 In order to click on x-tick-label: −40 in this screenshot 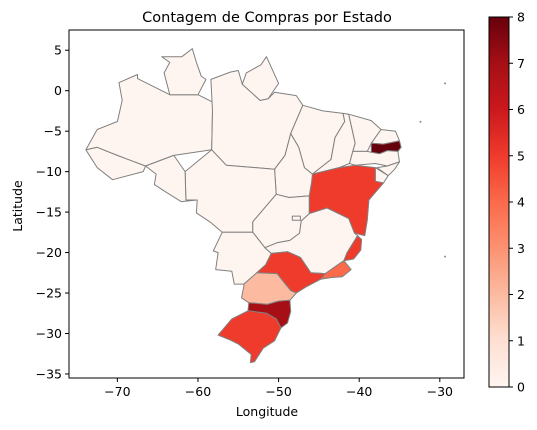, I will do `click(359, 391)`.